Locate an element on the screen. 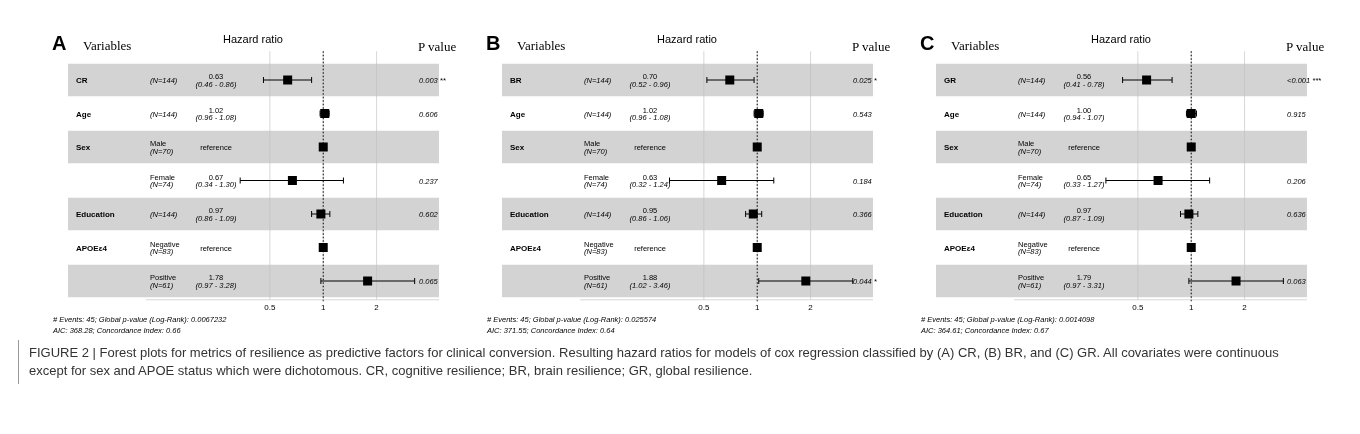 Image resolution: width=1360 pixels, height=434 pixels. caption: FIGURE 2 | Forest plots for metrics of resilience as predictive factors for clinical conversion. Resulting hazard ratios for models of cox regression classified by (A) CR, (B) BR, and (C) GR. All covariates were continuous except for sex and APOE status which were dichotomous. CR, cognitive resilience; BR, brain resilience; GR, global resilience. is located at coordinates (654, 362).